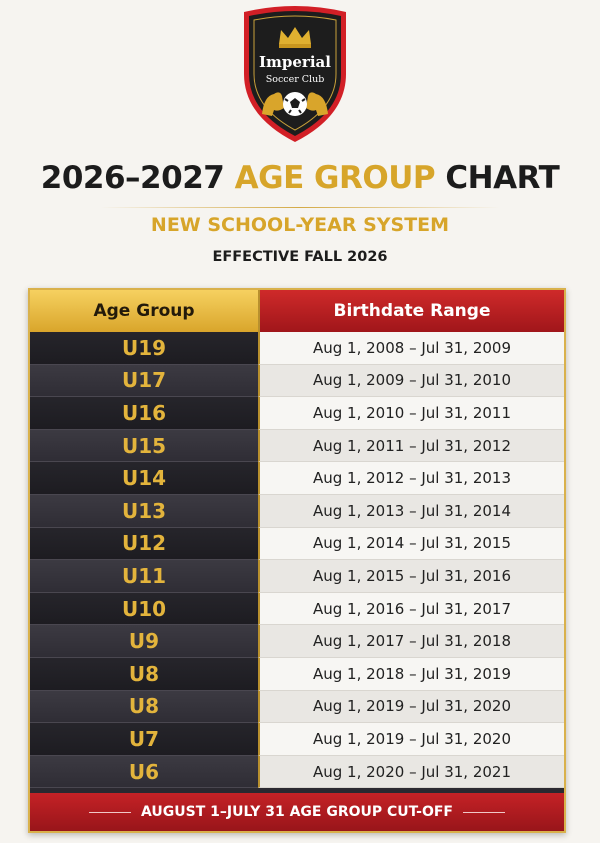 The width and height of the screenshot is (600, 843). I want to click on age-group-cell: U10, so click(144, 609).